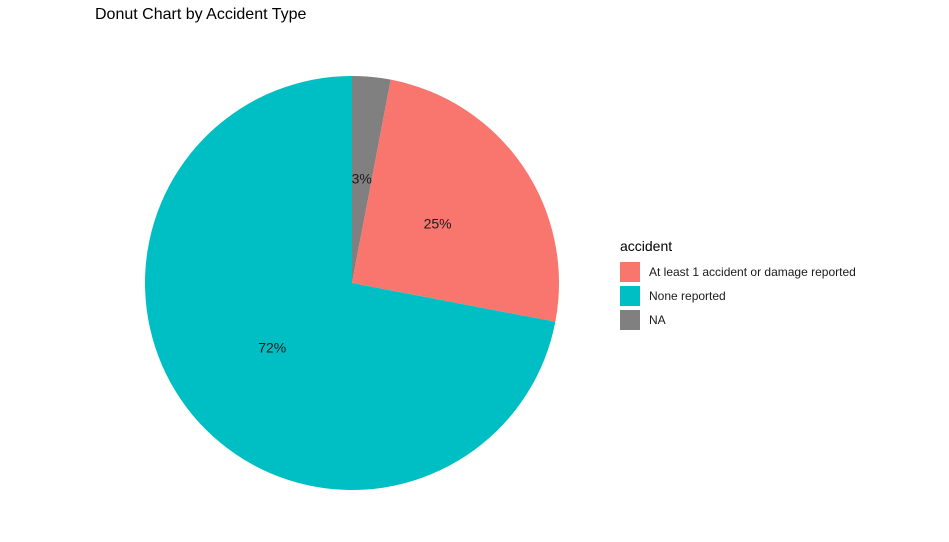 This screenshot has height=542, width=949. Describe the element at coordinates (362, 179) in the screenshot. I see `slice-label: 3%` at that location.